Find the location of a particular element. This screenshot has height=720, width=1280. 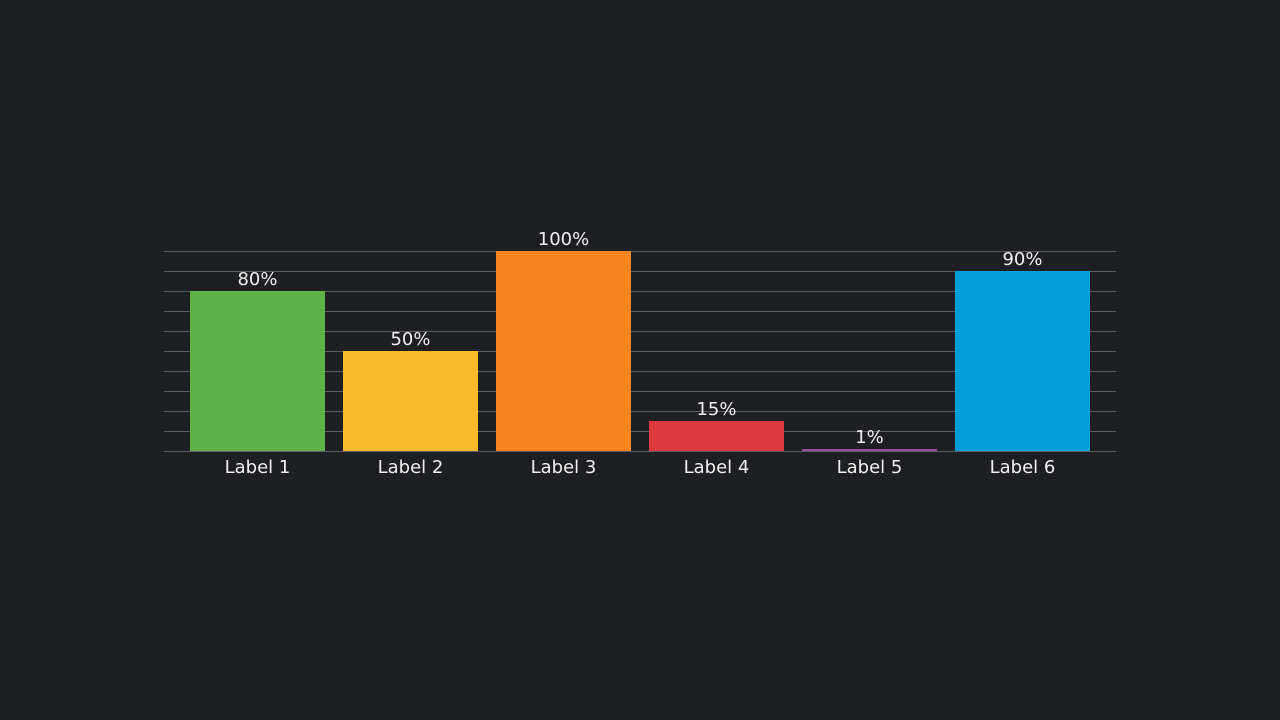

category-label-2: Label 2 is located at coordinates (411, 467).